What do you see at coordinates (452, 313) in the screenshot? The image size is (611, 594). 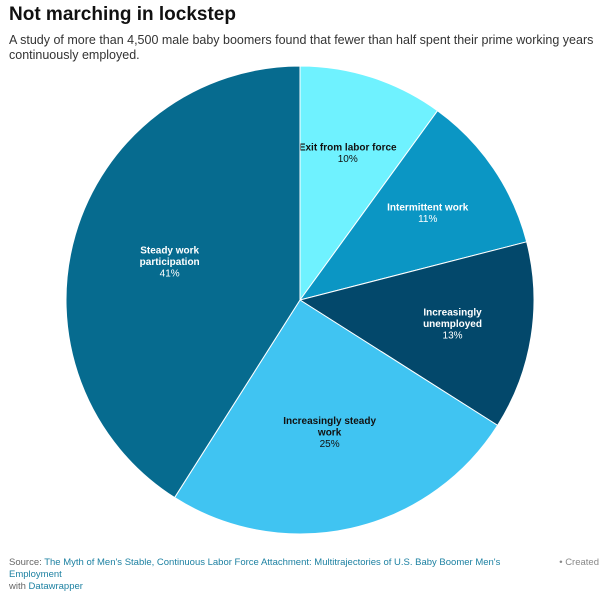 I see `slice-name: Increasingly` at bounding box center [452, 313].